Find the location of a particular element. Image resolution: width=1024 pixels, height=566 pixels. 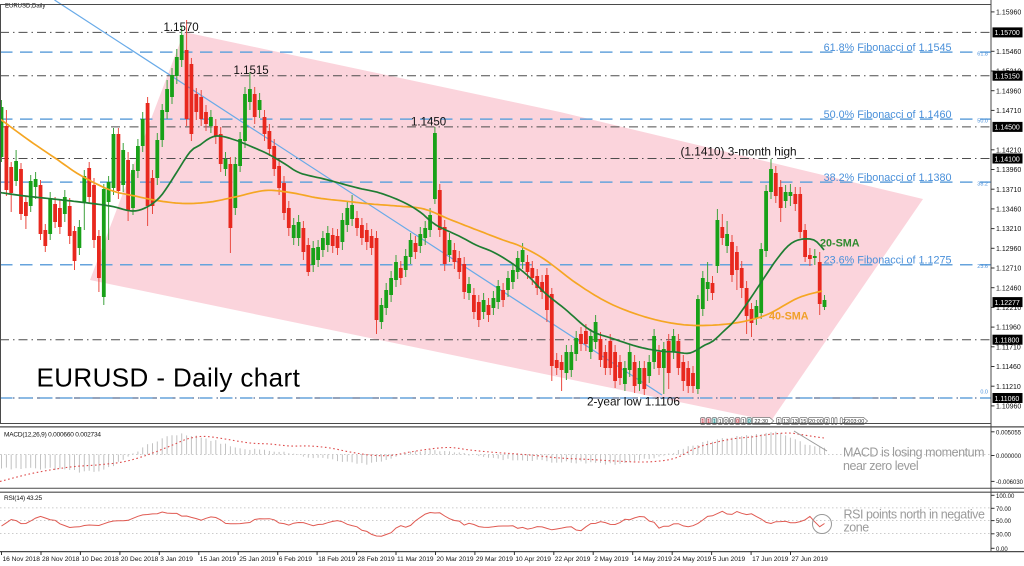

svg-text: 20 Dec 2018 is located at coordinates (140, 559).